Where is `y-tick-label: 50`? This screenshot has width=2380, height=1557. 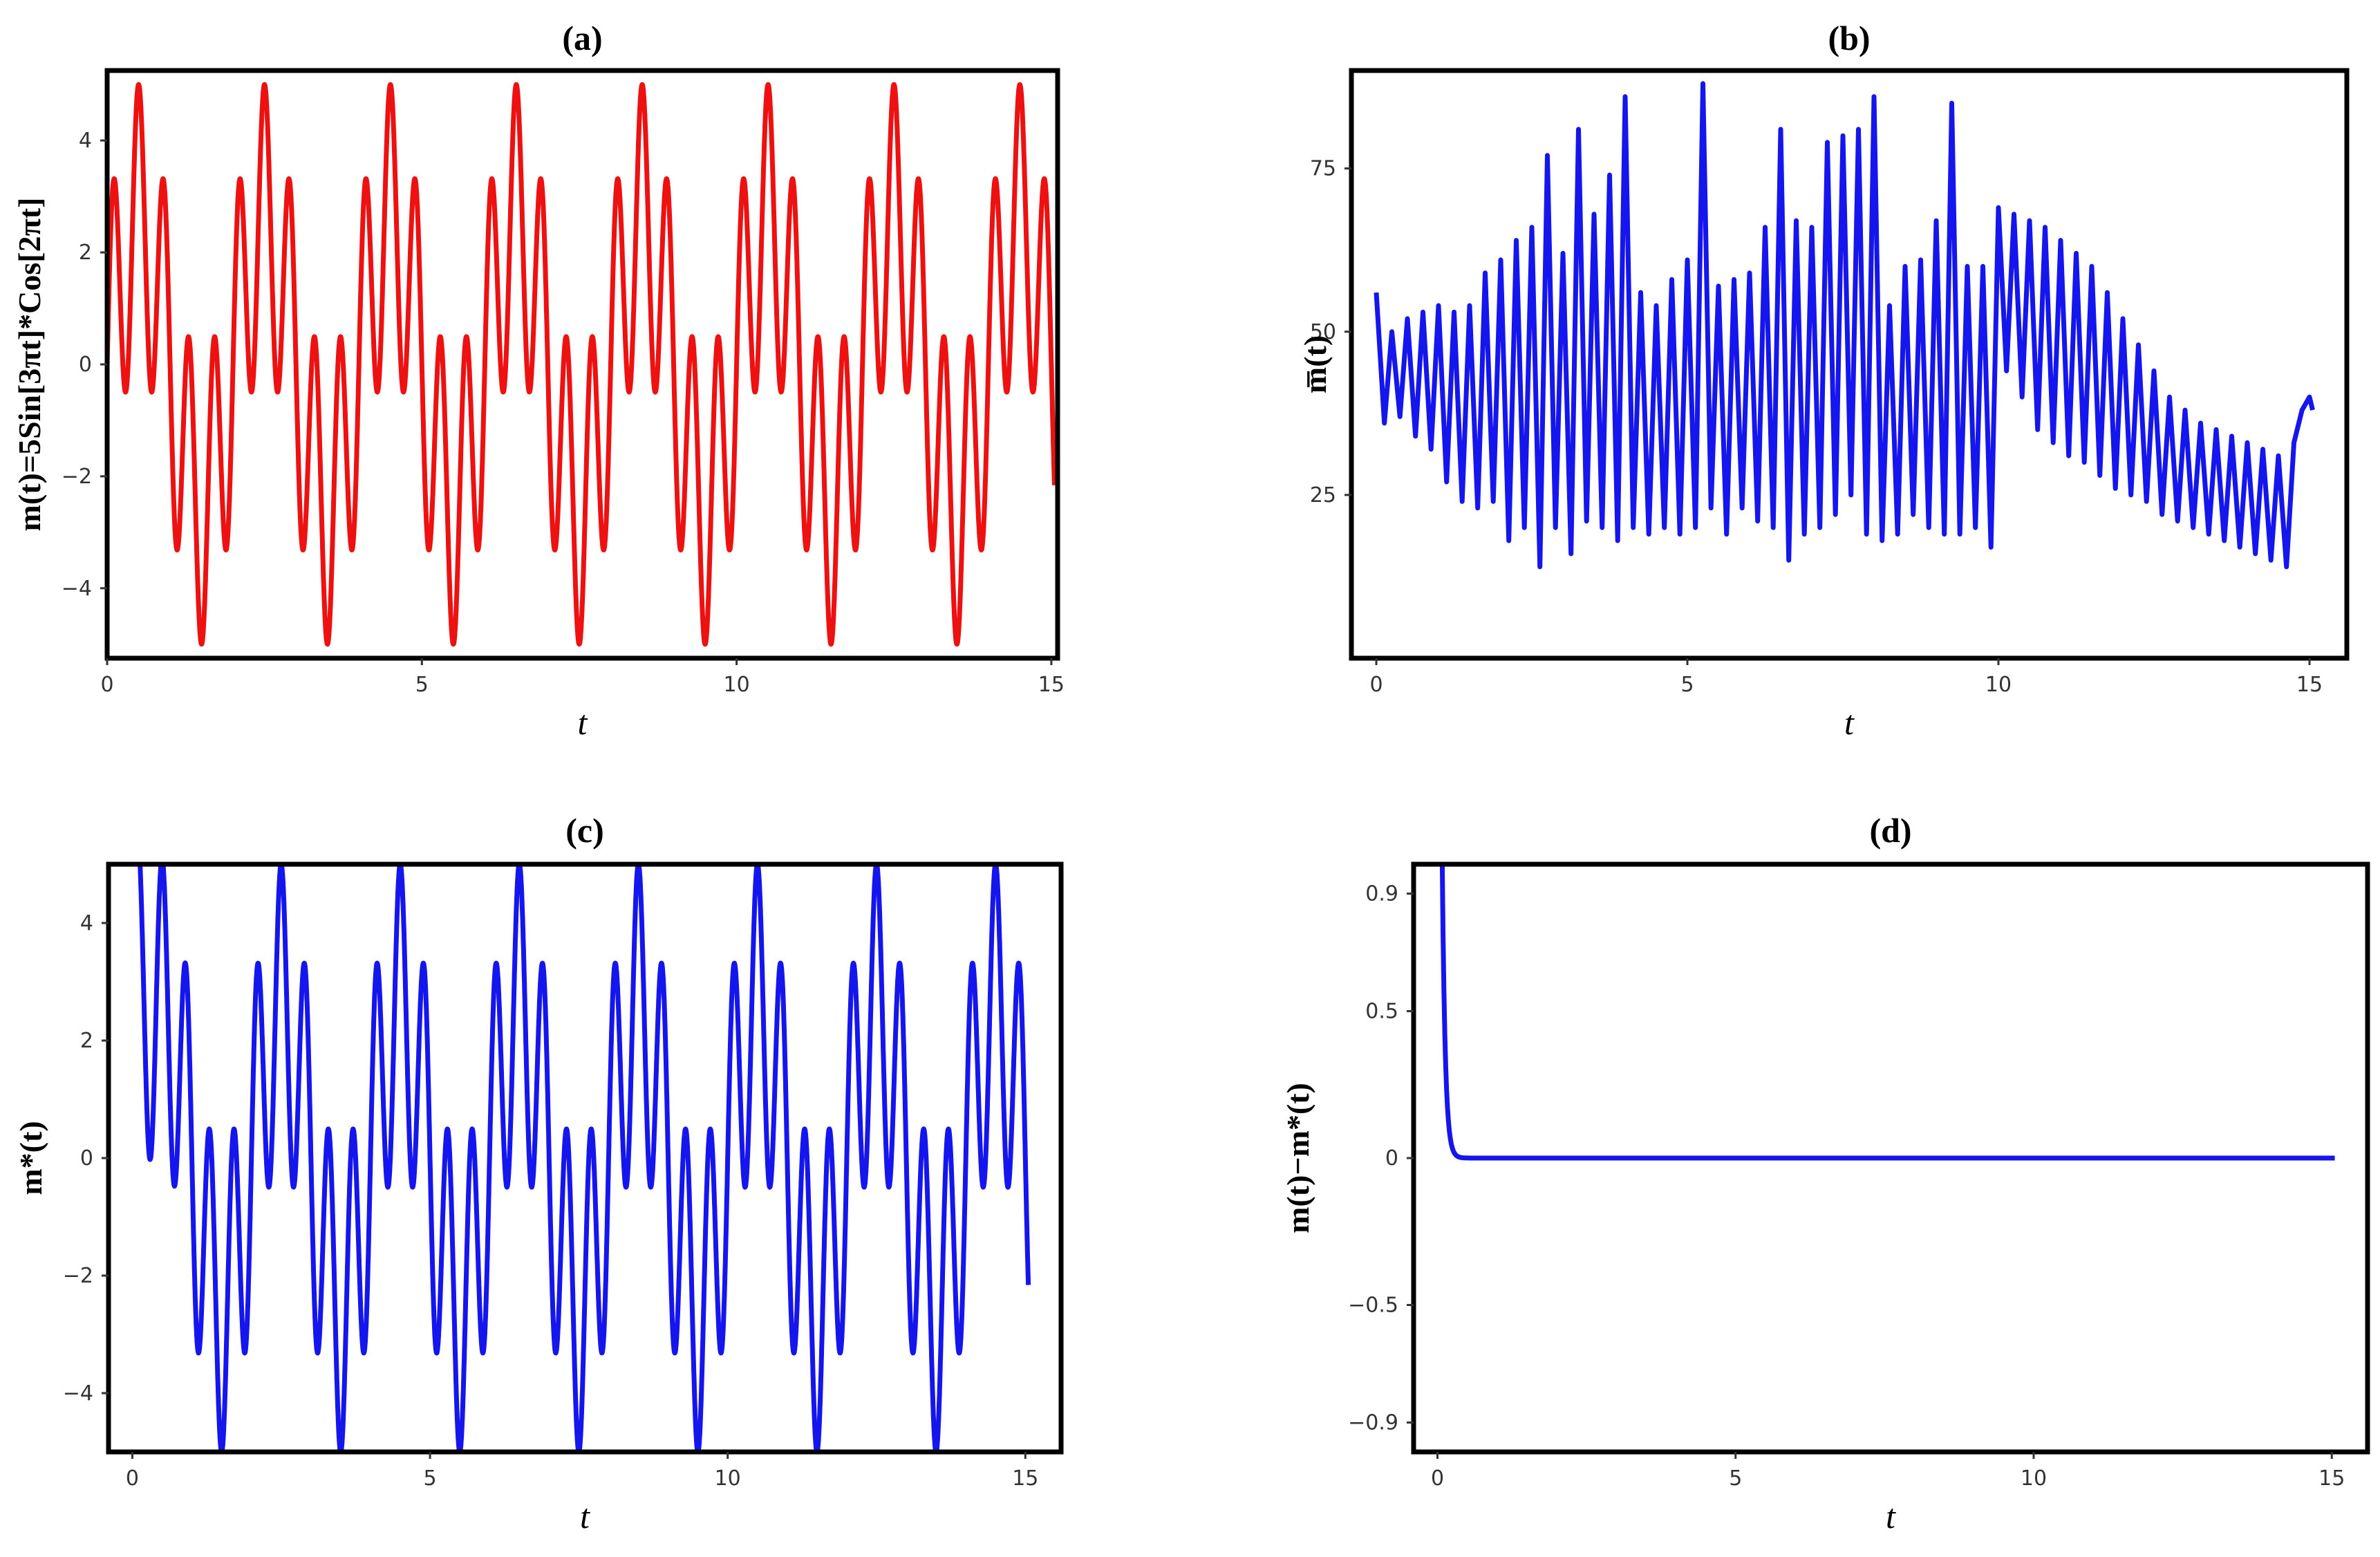
y-tick-label: 50 is located at coordinates (1323, 332).